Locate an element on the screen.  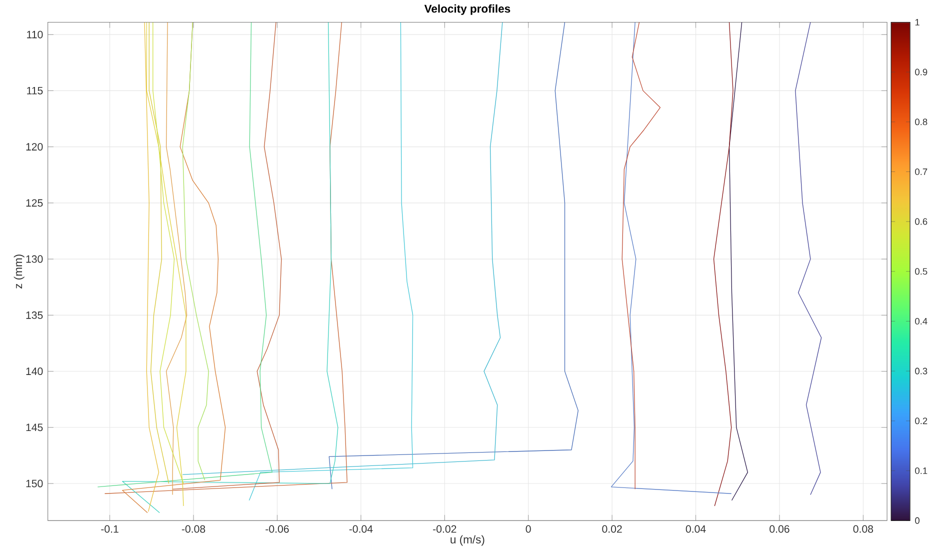
x-tick-label: -0.08 is located at coordinates (194, 529).